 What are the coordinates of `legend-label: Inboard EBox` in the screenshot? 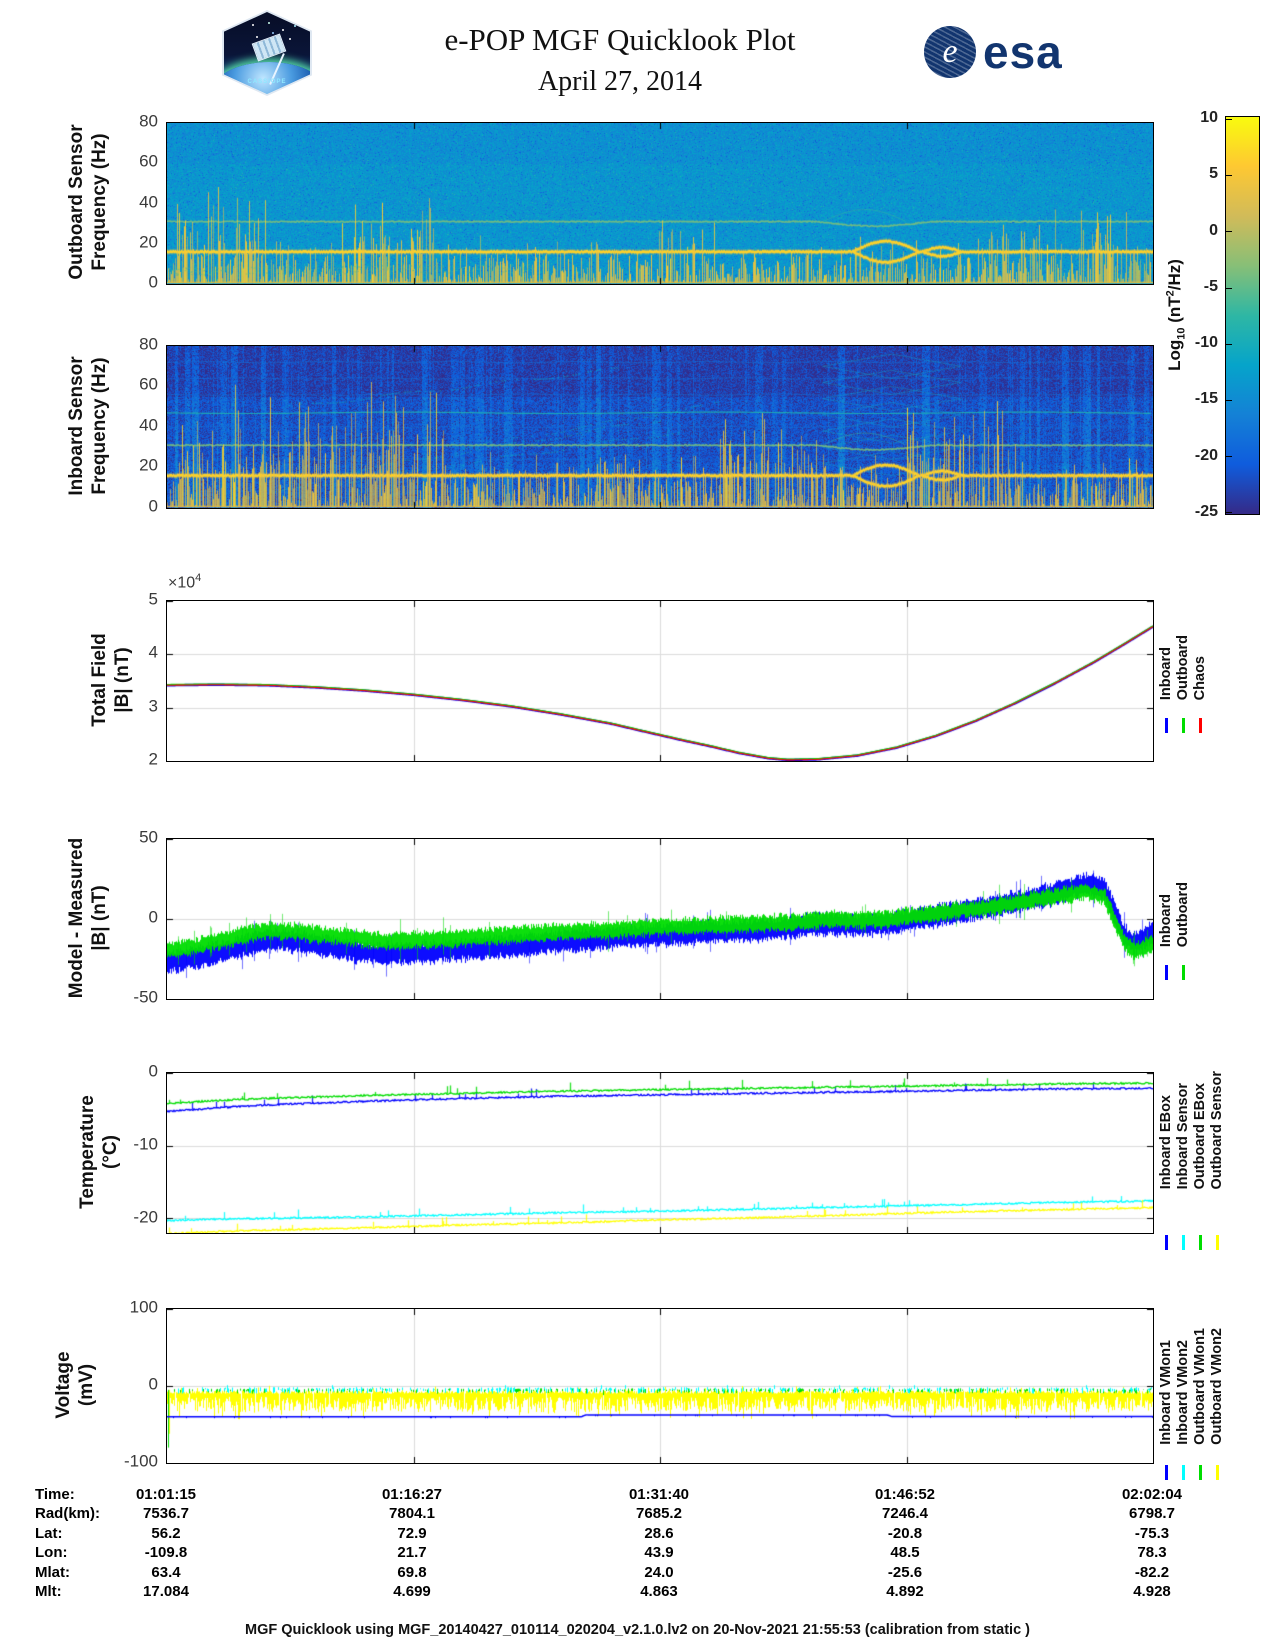 It's located at (1166, 1141).